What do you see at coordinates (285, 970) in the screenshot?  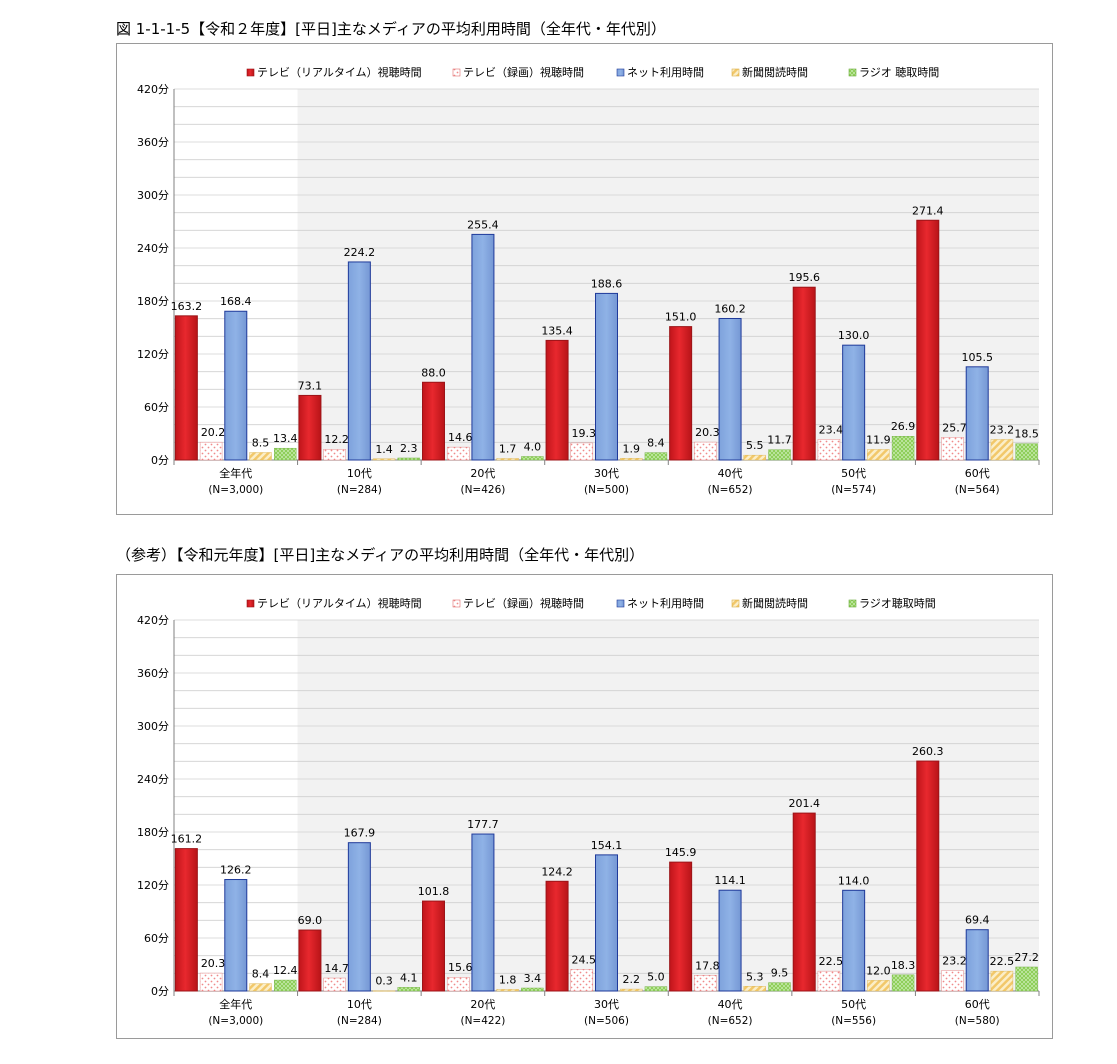 I see `data-label-radio: 12.4` at bounding box center [285, 970].